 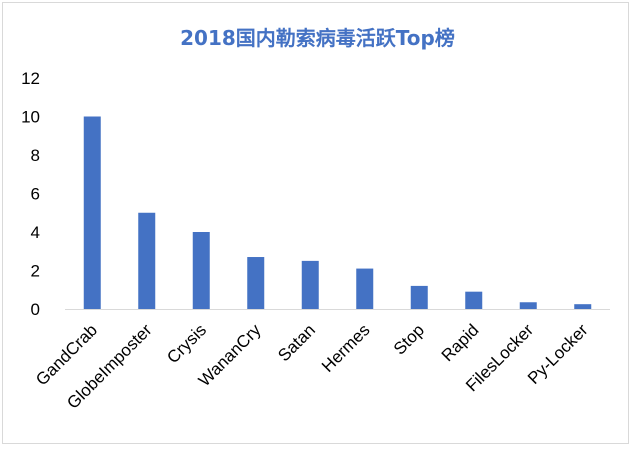 I want to click on y-tick-label: 10, so click(x=30, y=117).